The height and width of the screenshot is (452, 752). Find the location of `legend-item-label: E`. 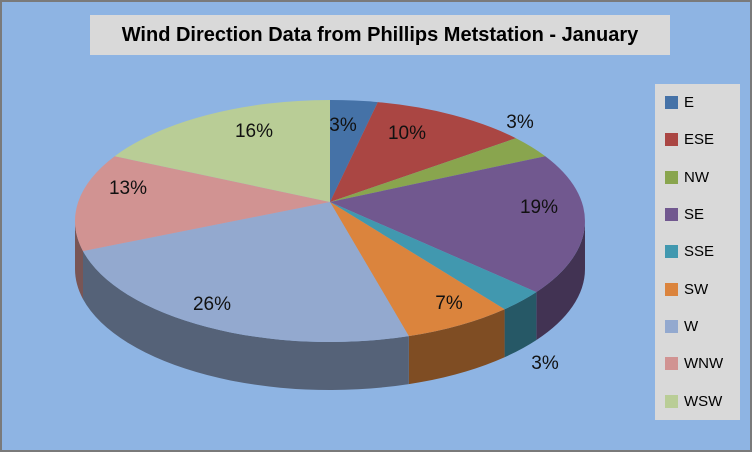

legend-item-label: E is located at coordinates (689, 103).